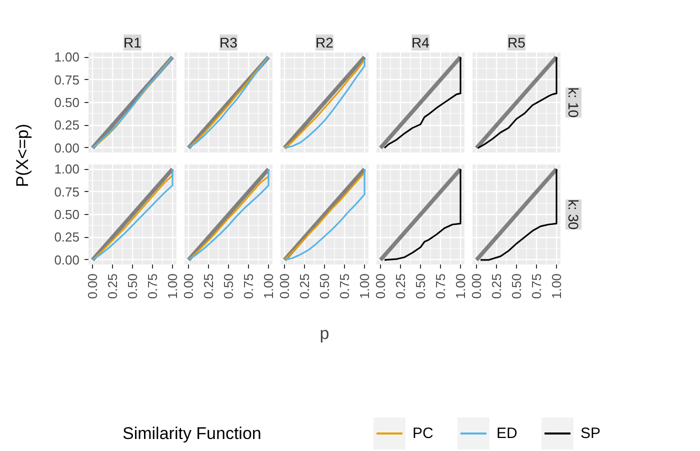  What do you see at coordinates (133, 42) in the screenshot?
I see `chart-title: R1` at bounding box center [133, 42].